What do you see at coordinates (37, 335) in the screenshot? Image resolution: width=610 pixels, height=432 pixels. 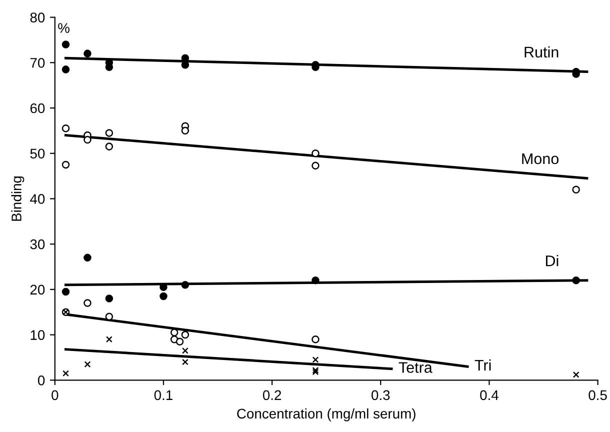 I see `y-tick-label: 10` at bounding box center [37, 335].